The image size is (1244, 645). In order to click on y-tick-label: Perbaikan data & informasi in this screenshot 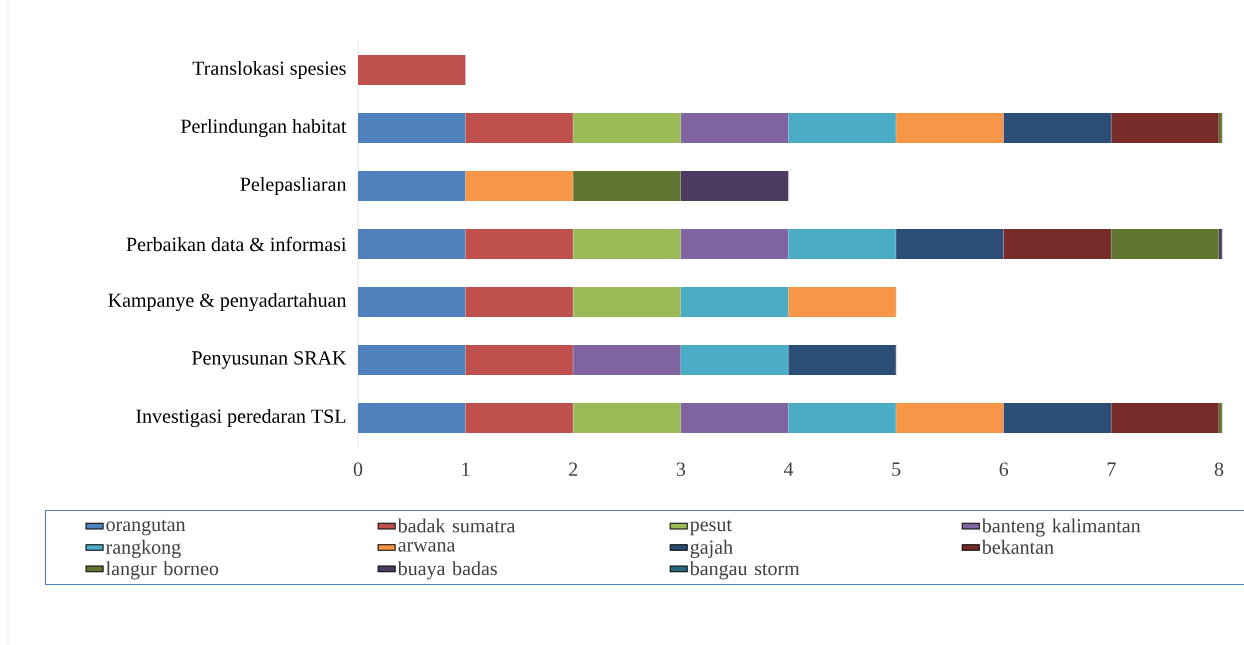, I will do `click(236, 244)`.